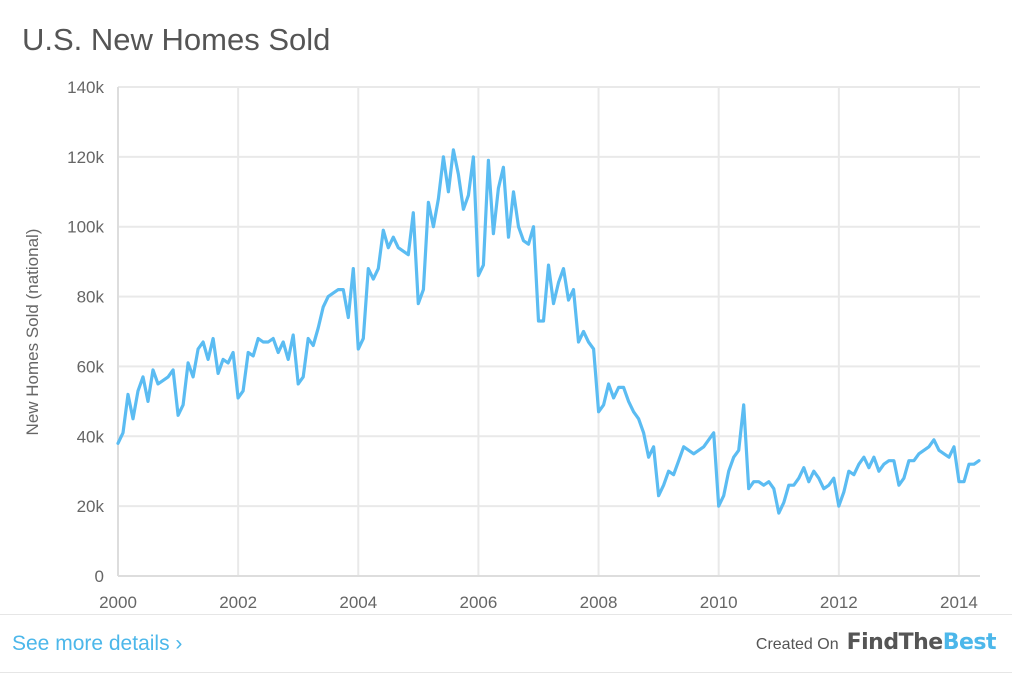  Describe the element at coordinates (506, 614) in the screenshot. I see `footer-divider` at that location.